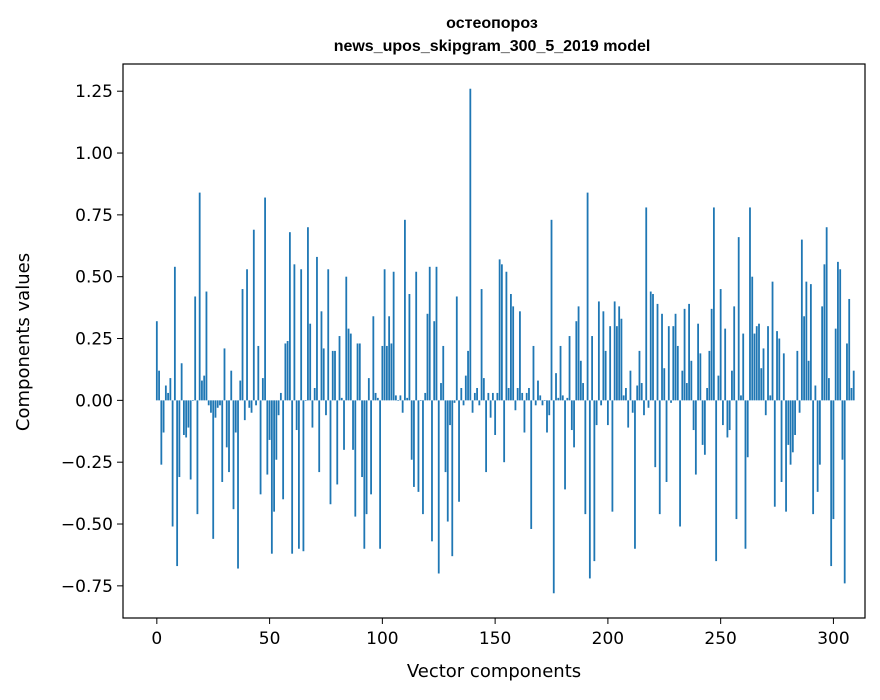 This screenshot has width=880, height=700. I want to click on y-axis-label: Components values, so click(23, 342).